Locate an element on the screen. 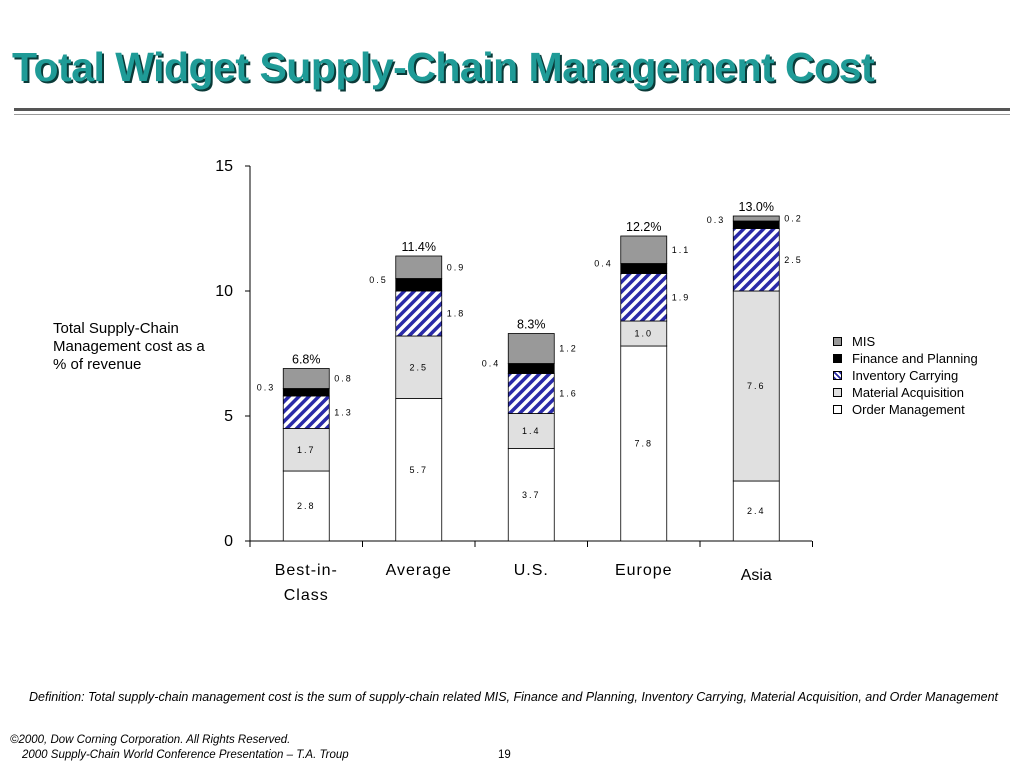  legend-item-mis: MIS is located at coordinates (905, 341).